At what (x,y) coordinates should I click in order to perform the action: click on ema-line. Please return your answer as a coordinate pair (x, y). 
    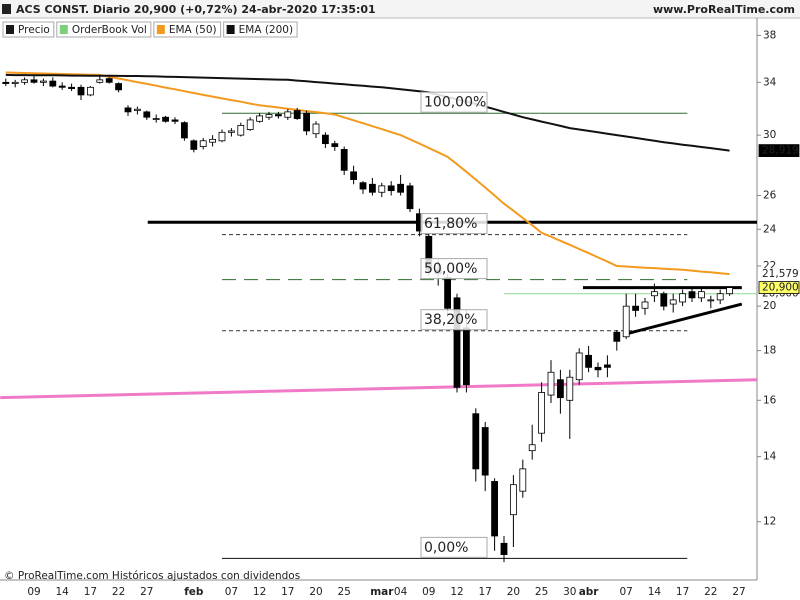
    Looking at the image, I should click on (367, 112).